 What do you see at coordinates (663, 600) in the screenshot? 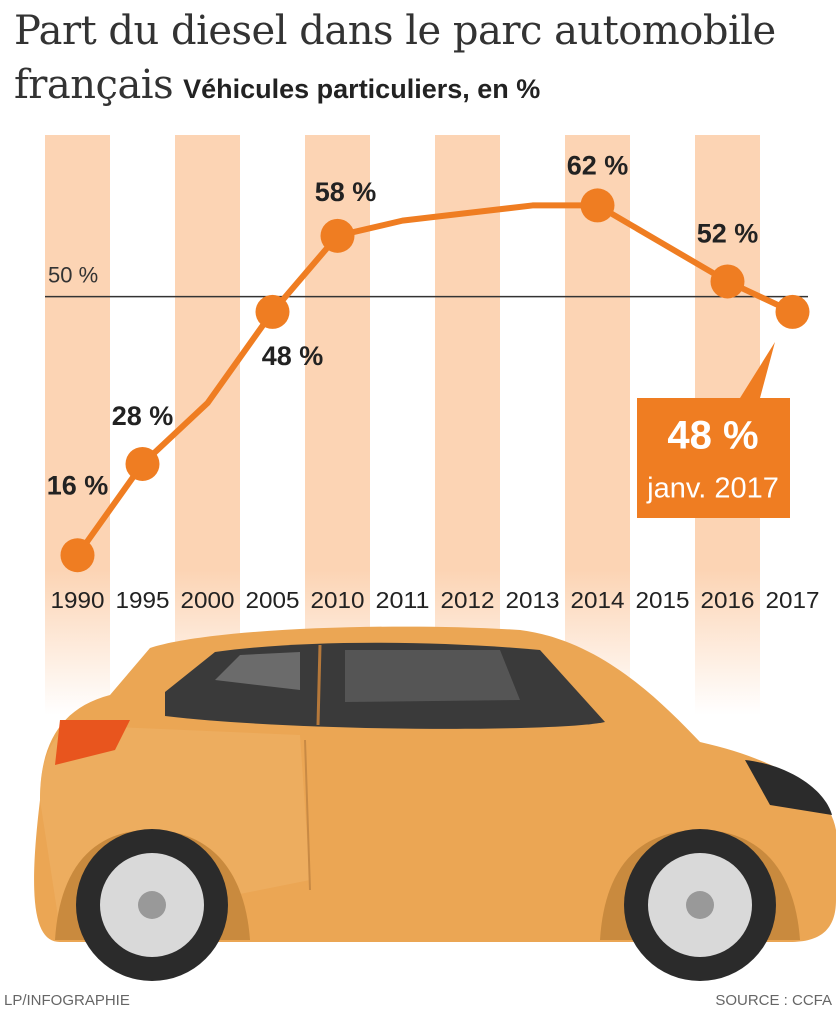
I see `x-tick-label: 2015` at bounding box center [663, 600].